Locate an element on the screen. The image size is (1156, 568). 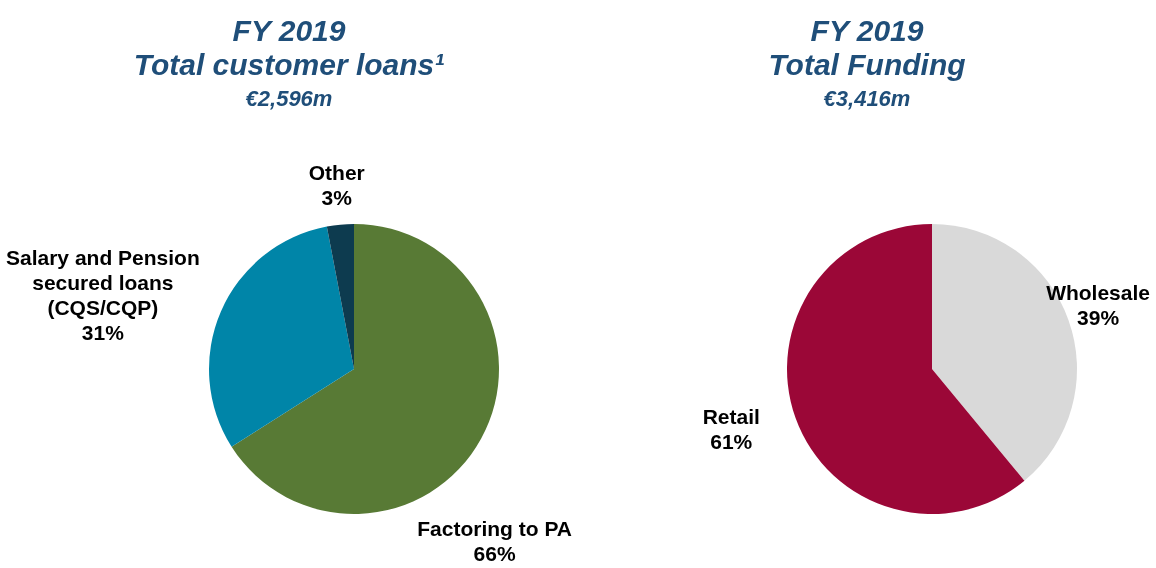
slice-label: Factoring to PA is located at coordinates (494, 528).